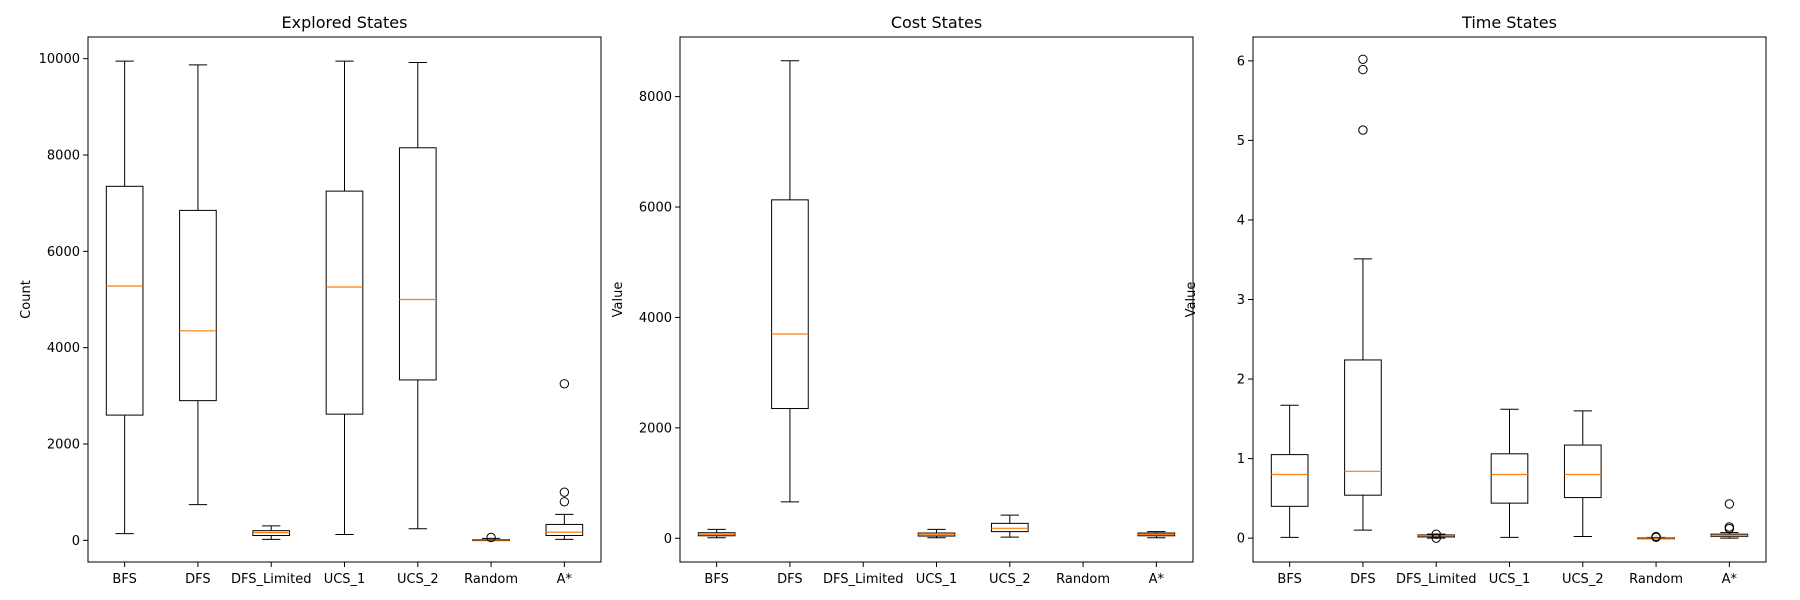 Image resolution: width=1800 pixels, height=600 pixels. Describe the element at coordinates (26, 299) in the screenshot. I see `y-axis-label: Count` at that location.